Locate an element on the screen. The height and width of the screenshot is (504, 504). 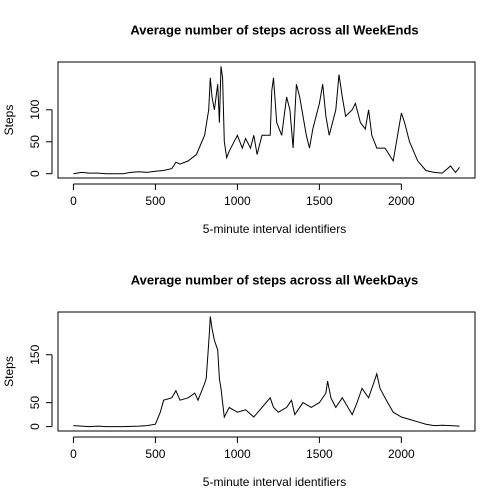
y-tick-label: 150 is located at coordinates (35, 354).